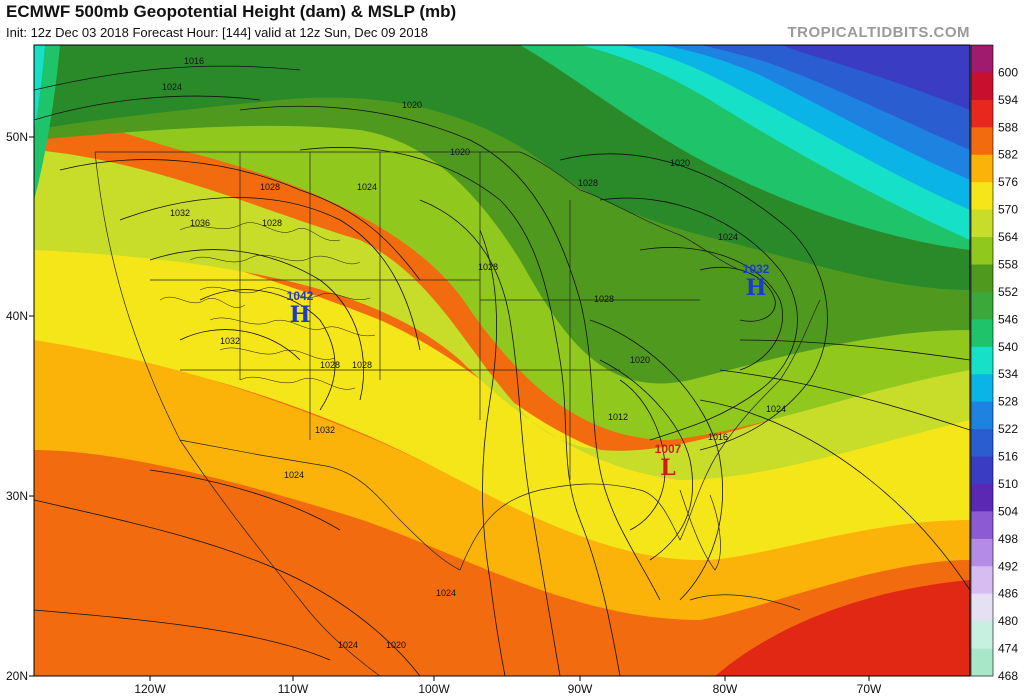 This screenshot has width=1024, height=696. I want to click on longitude-label: 100W, so click(434, 689).